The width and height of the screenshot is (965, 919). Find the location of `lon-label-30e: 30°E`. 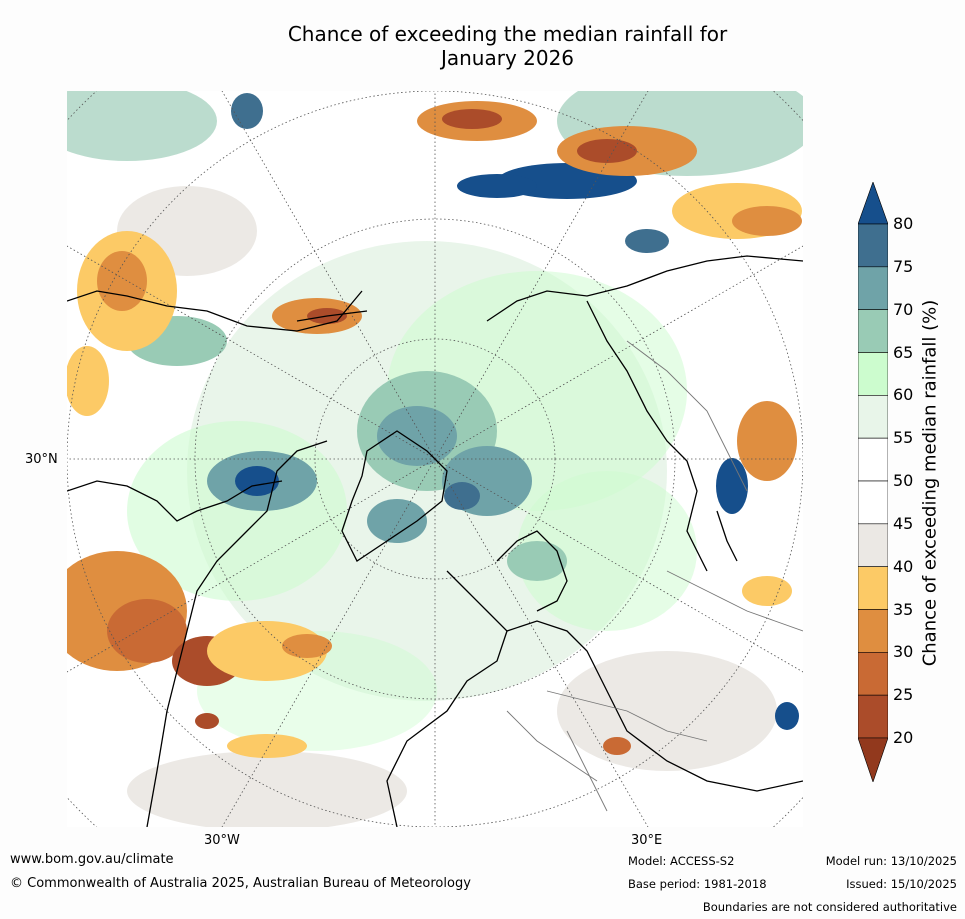

lon-label-30e: 30°E is located at coordinates (647, 840).